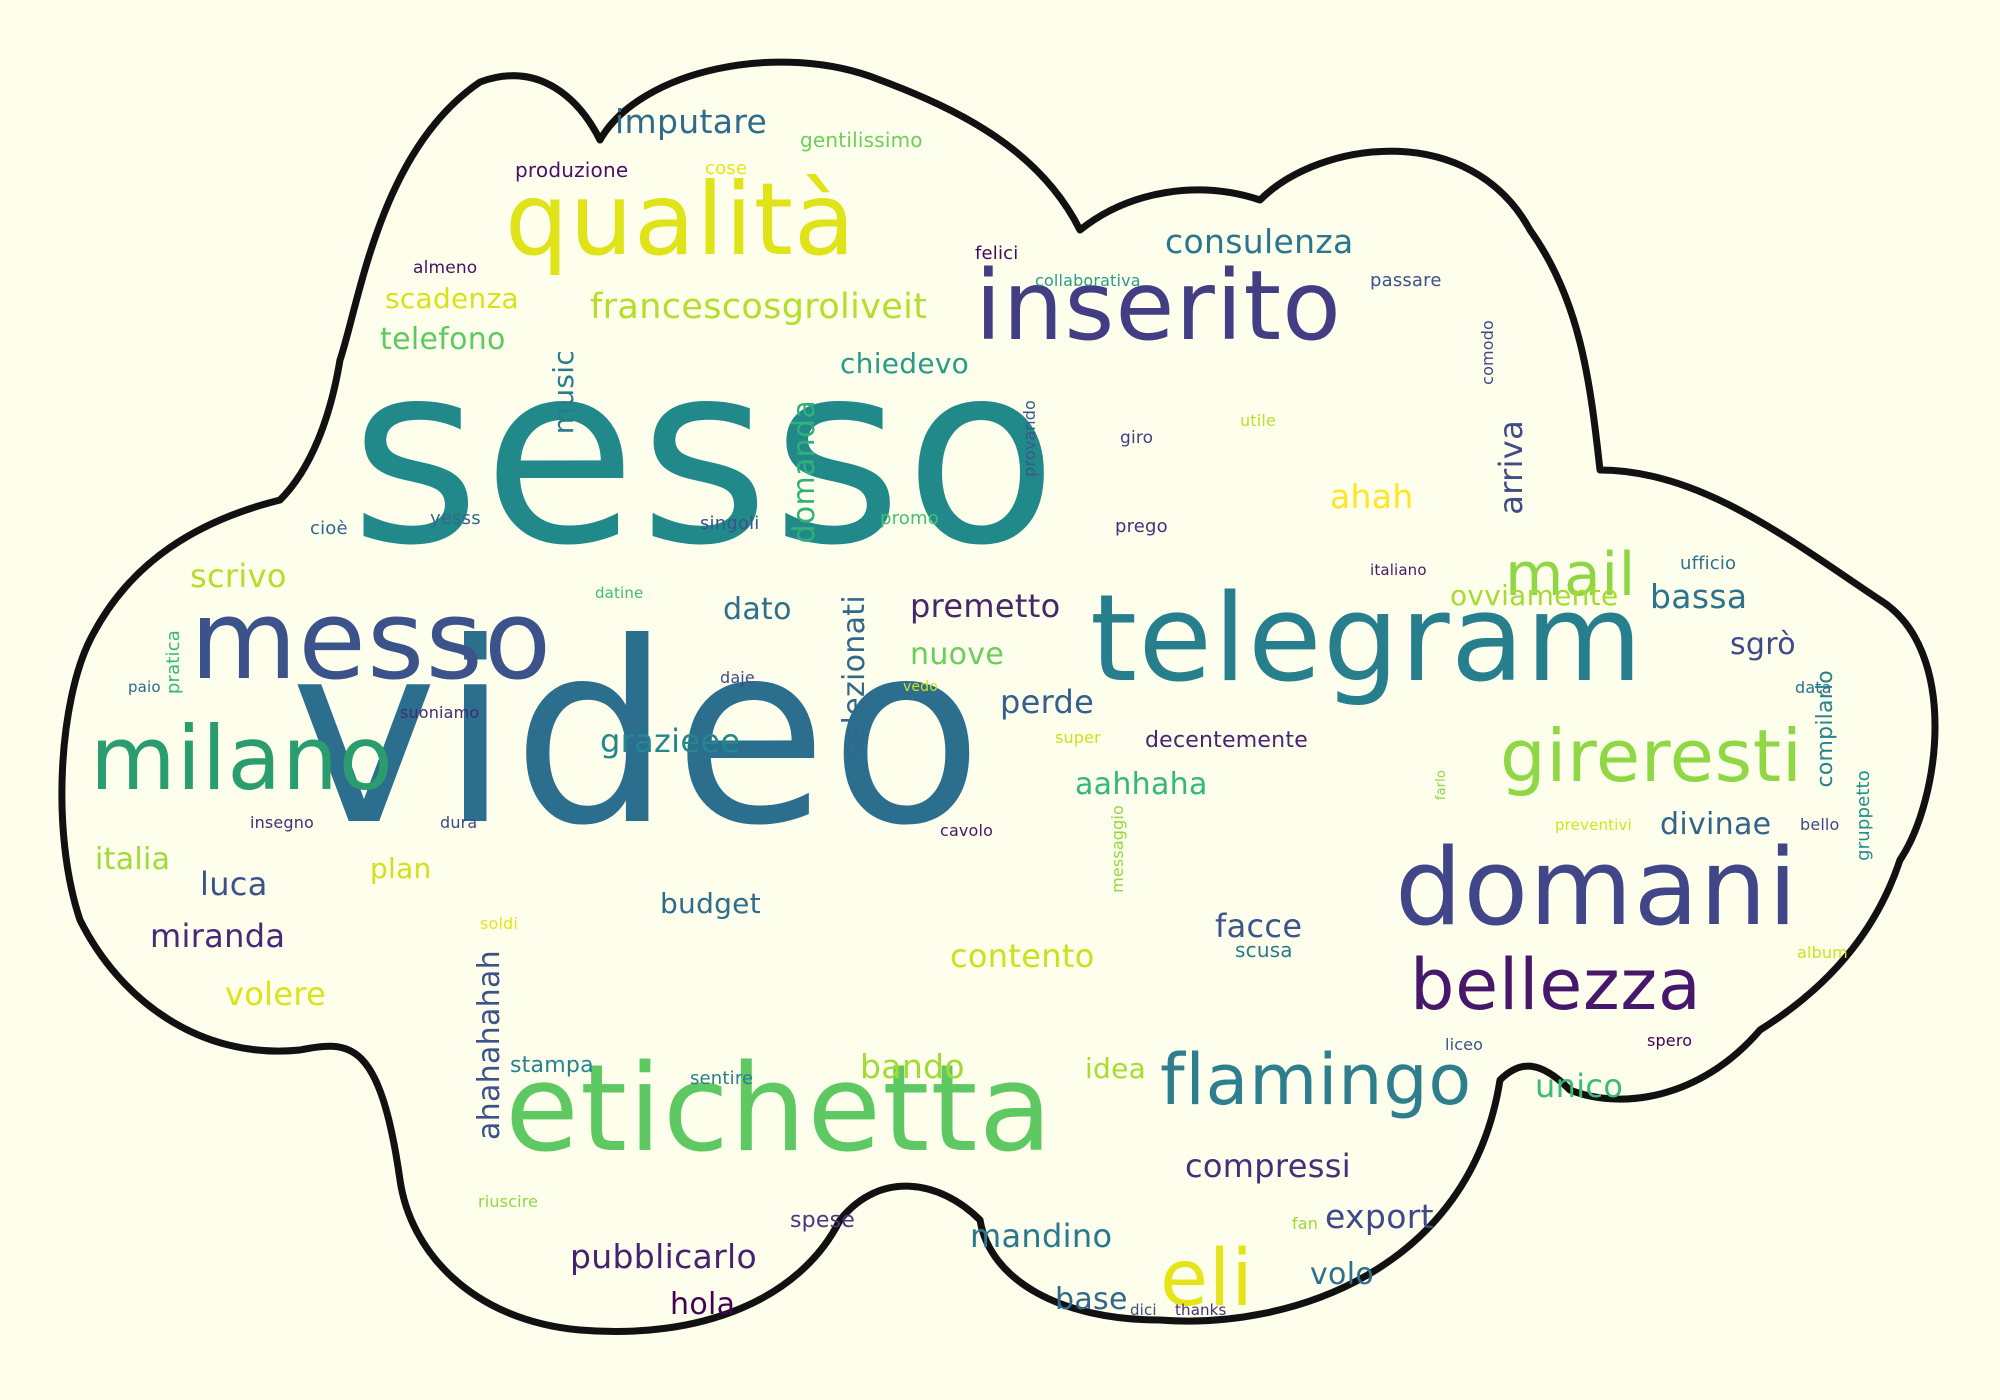 This screenshot has height=1400, width=2000. Describe the element at coordinates (1593, 825) in the screenshot. I see `word-preventivi: preventivi` at that location.